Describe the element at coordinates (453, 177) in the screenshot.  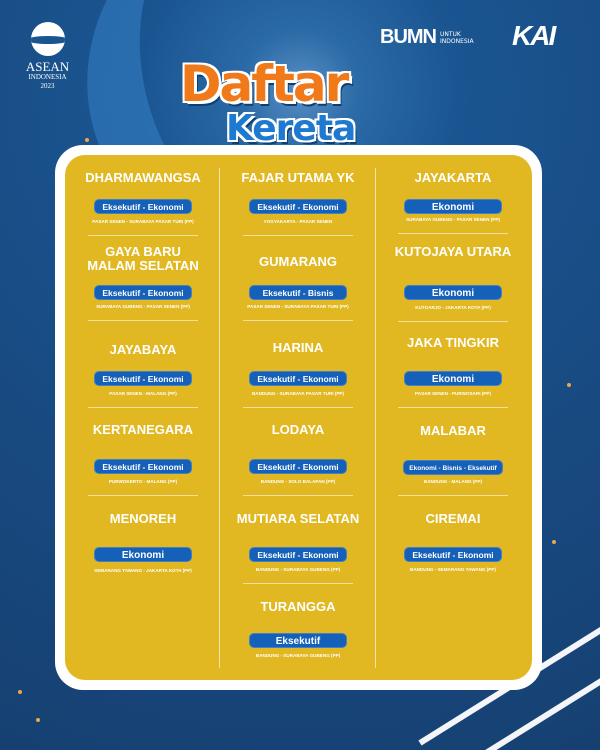
I see `train-name: JAYAKARTA` at that location.